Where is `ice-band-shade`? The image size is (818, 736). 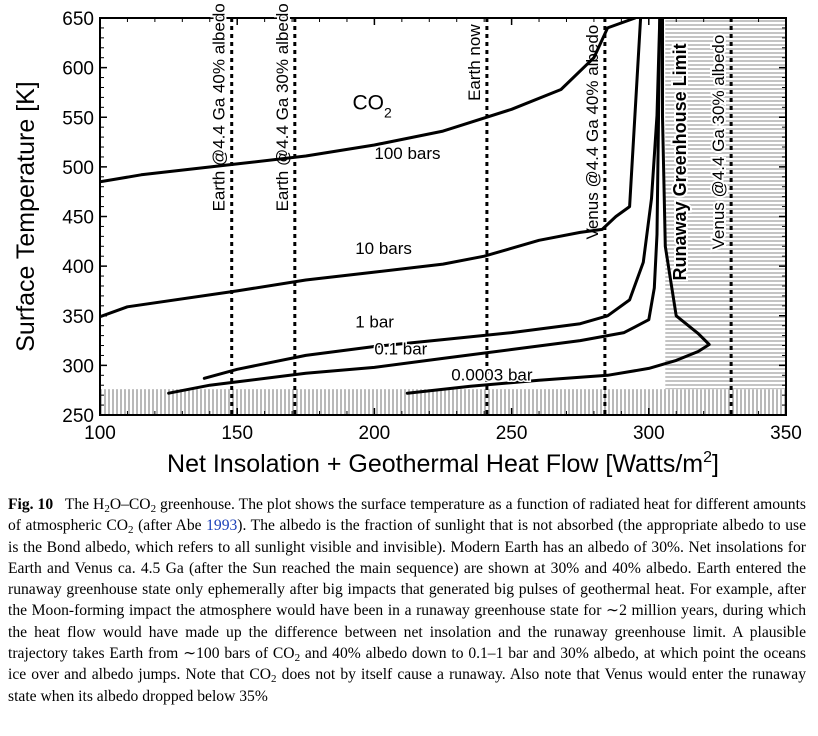
ice-band-shade is located at coordinates (443, 402).